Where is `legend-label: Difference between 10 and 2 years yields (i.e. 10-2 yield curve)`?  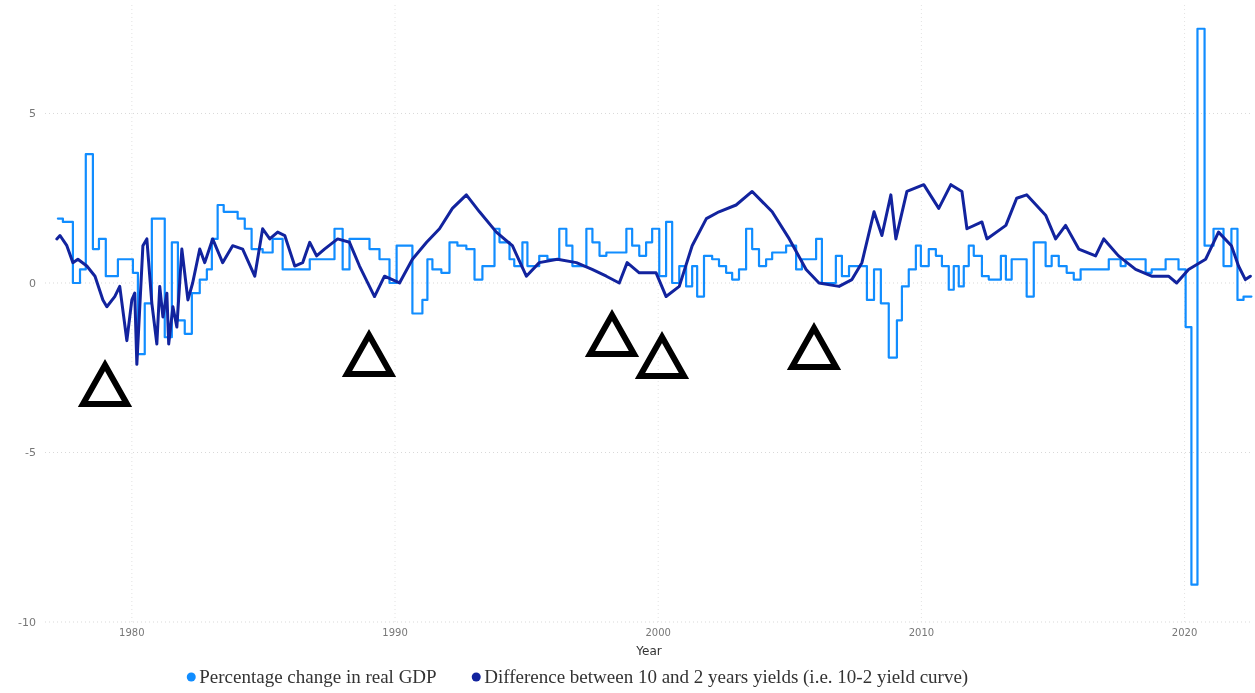 legend-label: Difference between 10 and 2 years yields (i.e. 10-2 yield curve) is located at coordinates (726, 677).